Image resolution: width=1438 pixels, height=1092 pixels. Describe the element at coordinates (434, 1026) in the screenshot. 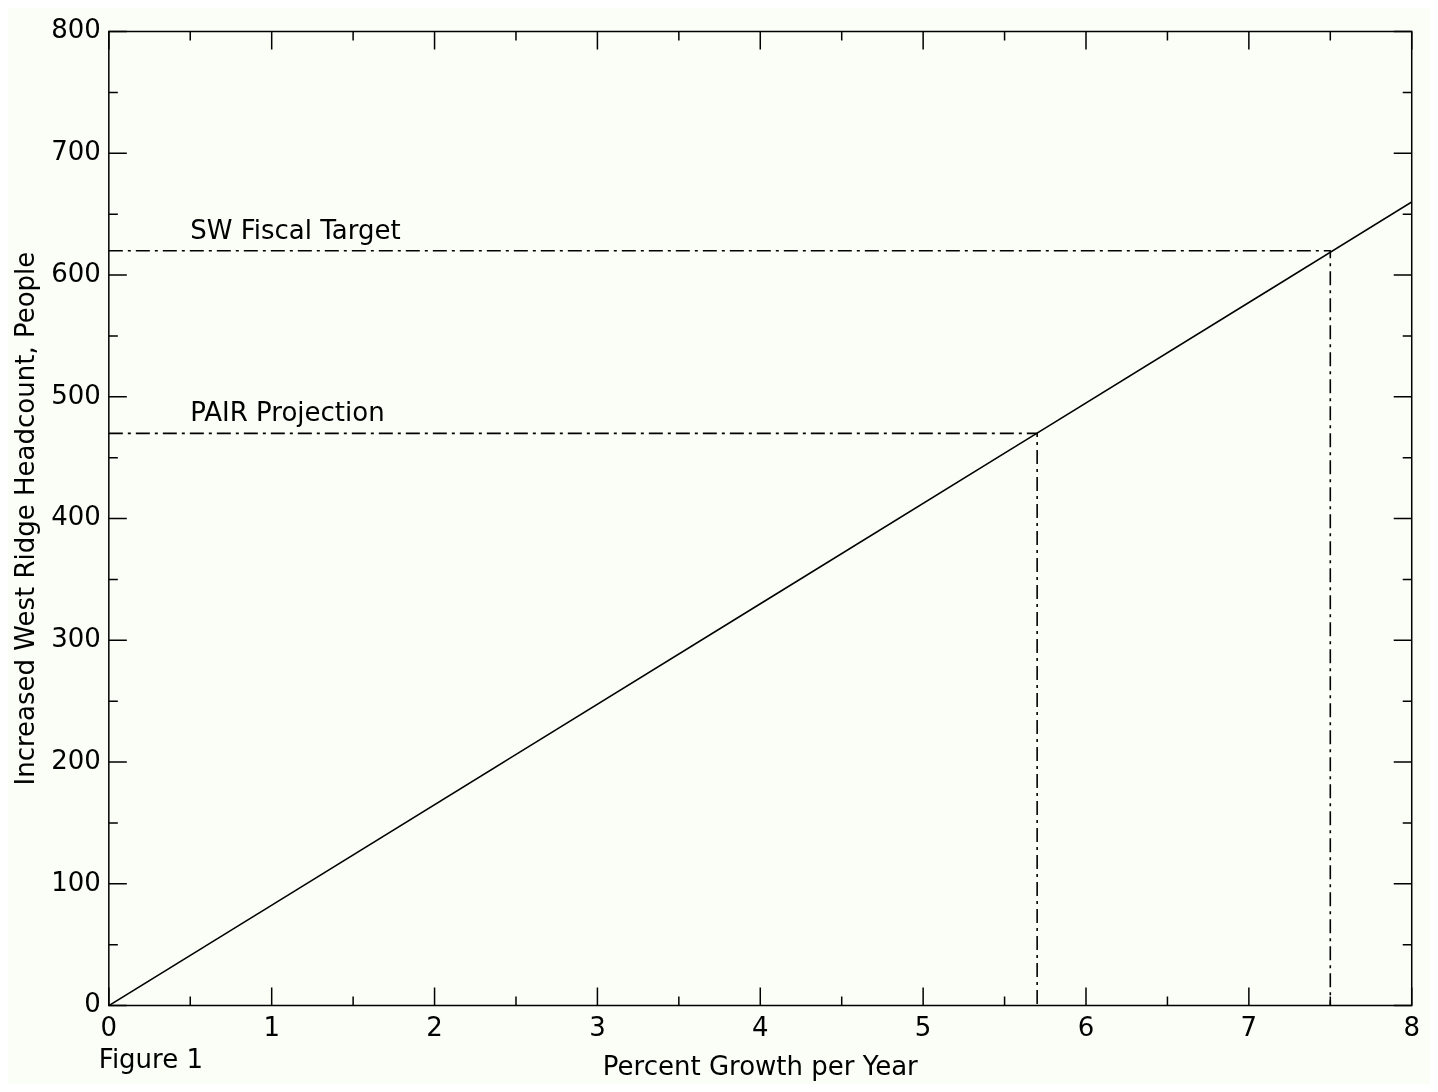

I see `x-tick-label: 2` at that location.